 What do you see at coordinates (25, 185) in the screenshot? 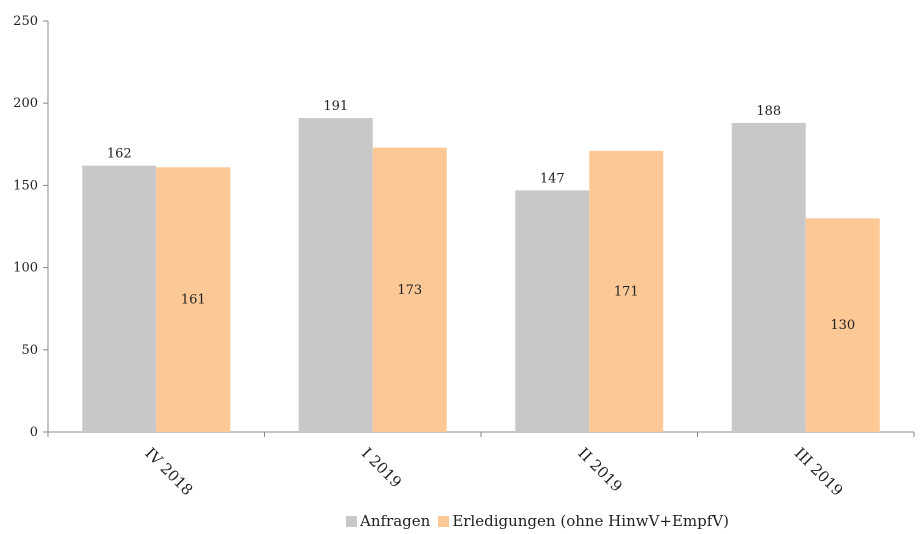
I see `y-tick-label: 150` at bounding box center [25, 185].